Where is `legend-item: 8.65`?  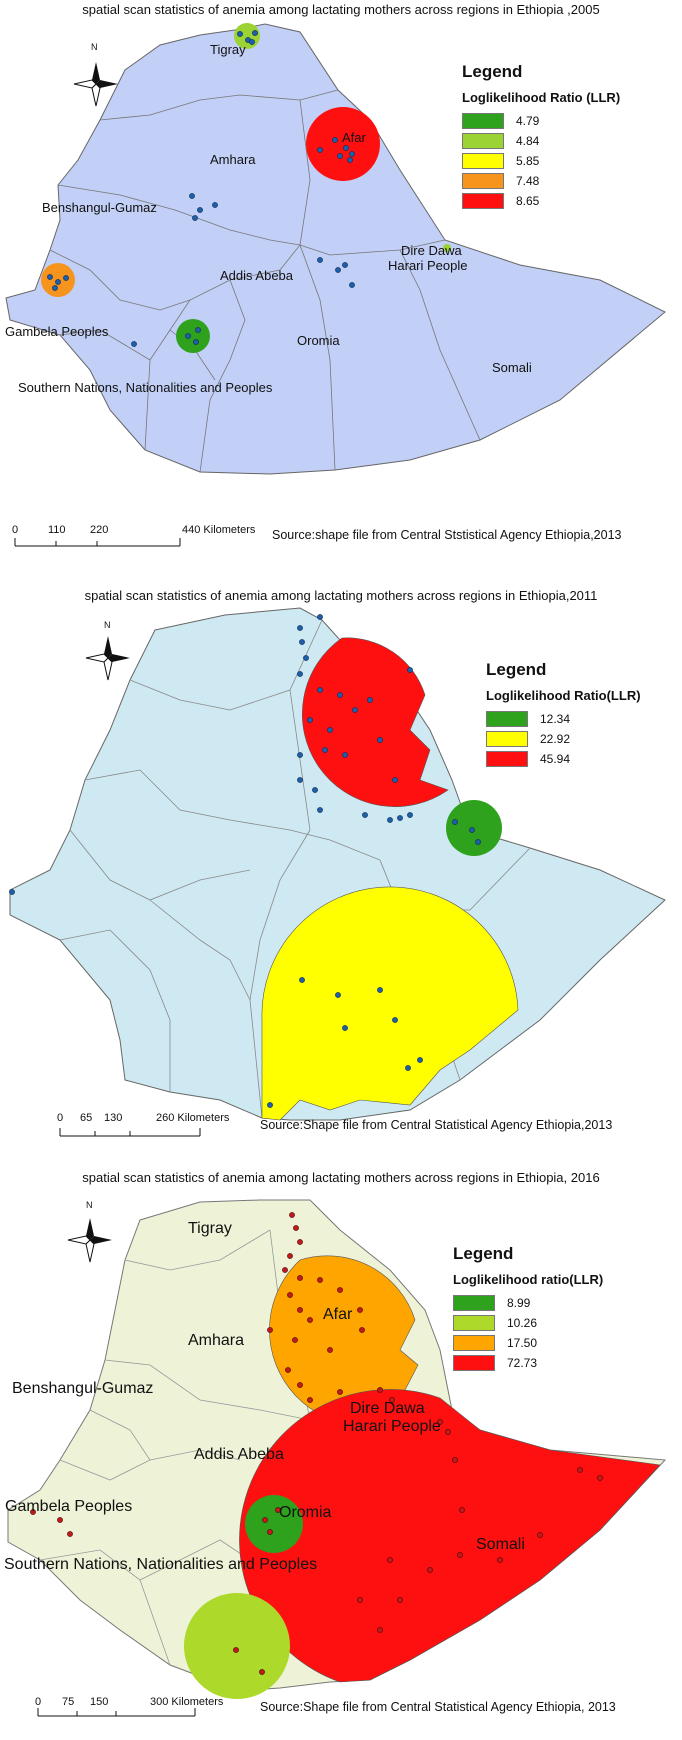
legend-item: 8.65 is located at coordinates (541, 201).